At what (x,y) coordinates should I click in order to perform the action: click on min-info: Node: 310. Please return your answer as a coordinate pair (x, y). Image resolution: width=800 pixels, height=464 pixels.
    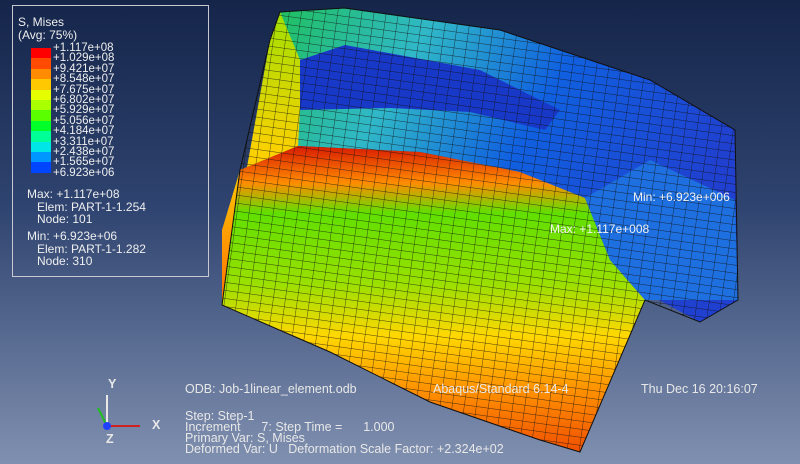
    Looking at the image, I should click on (65, 261).